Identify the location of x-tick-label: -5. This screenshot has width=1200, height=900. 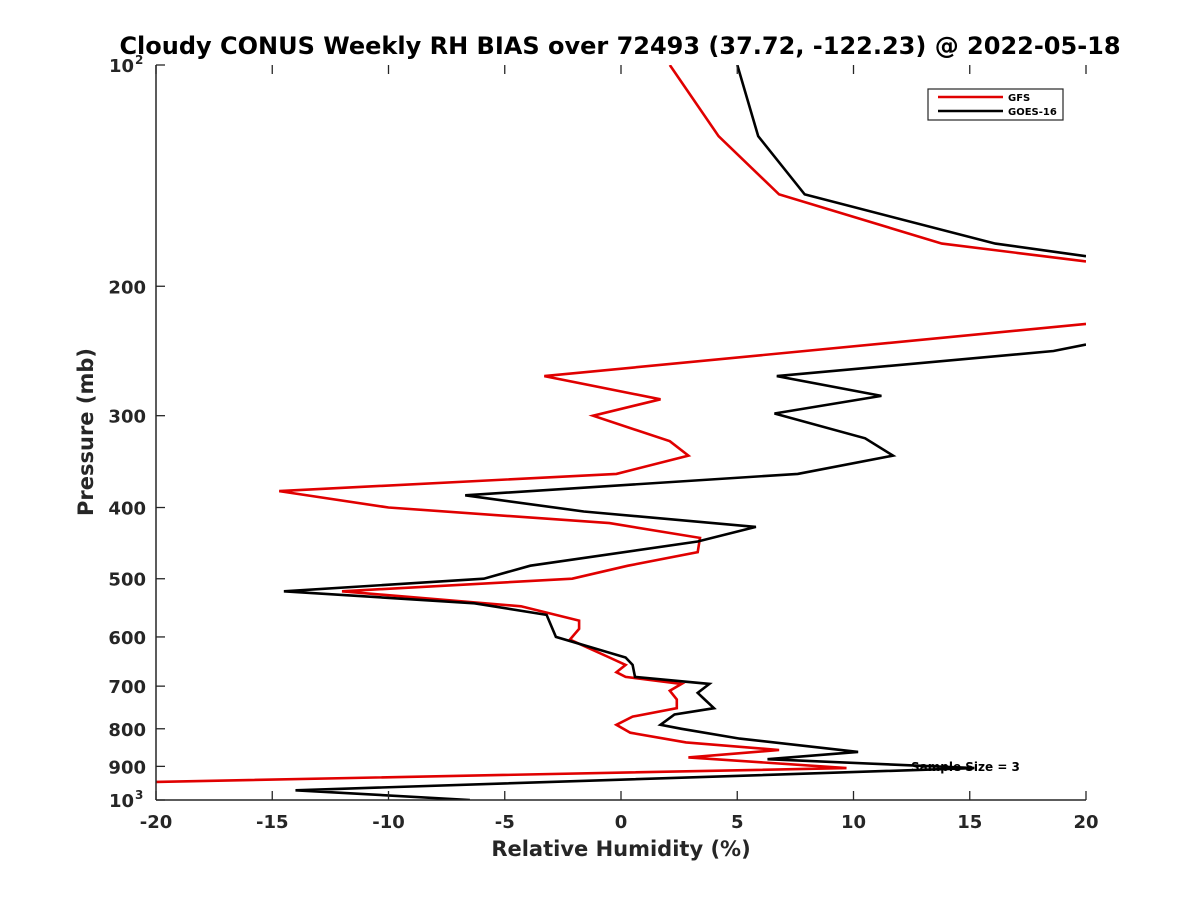
(505, 822).